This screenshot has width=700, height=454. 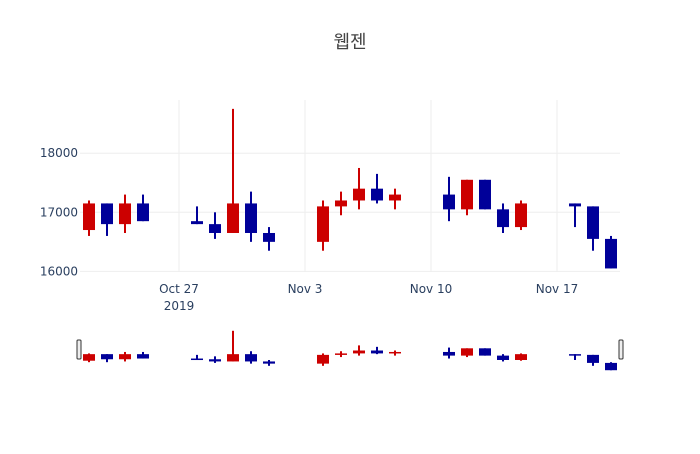 What do you see at coordinates (179, 289) in the screenshot?
I see `x-tick-label: Oct 27` at bounding box center [179, 289].